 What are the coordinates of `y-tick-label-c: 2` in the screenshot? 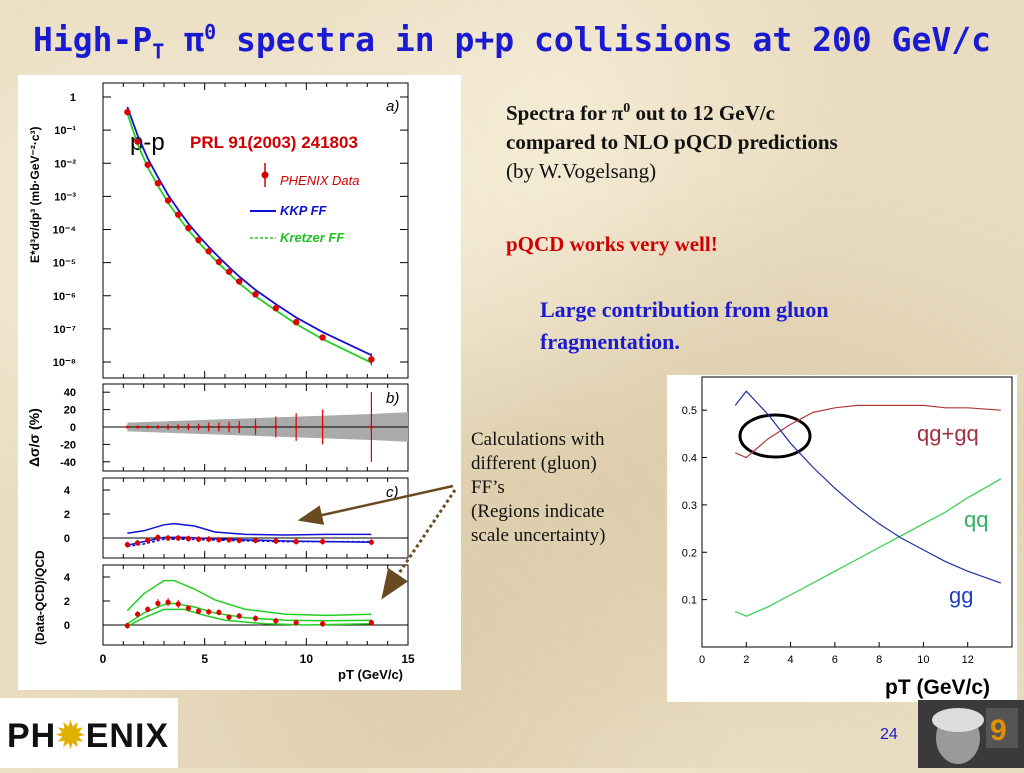 It's located at (67, 515).